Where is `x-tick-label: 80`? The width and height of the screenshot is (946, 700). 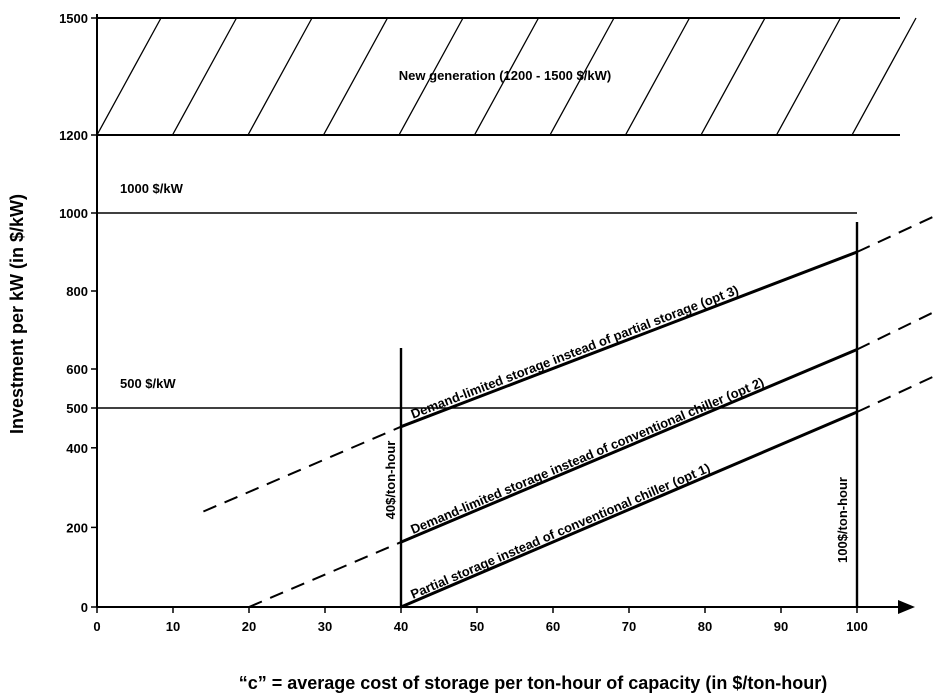
x-tick-label: 80 is located at coordinates (705, 626).